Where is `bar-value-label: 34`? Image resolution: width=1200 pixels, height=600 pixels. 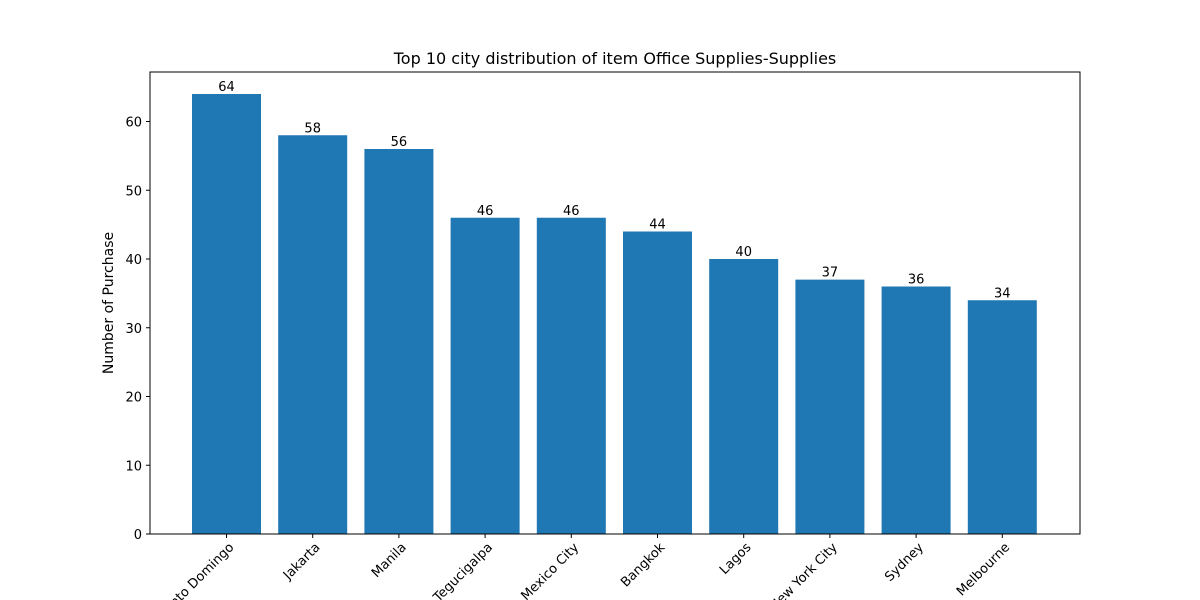 bar-value-label: 34 is located at coordinates (1002, 293).